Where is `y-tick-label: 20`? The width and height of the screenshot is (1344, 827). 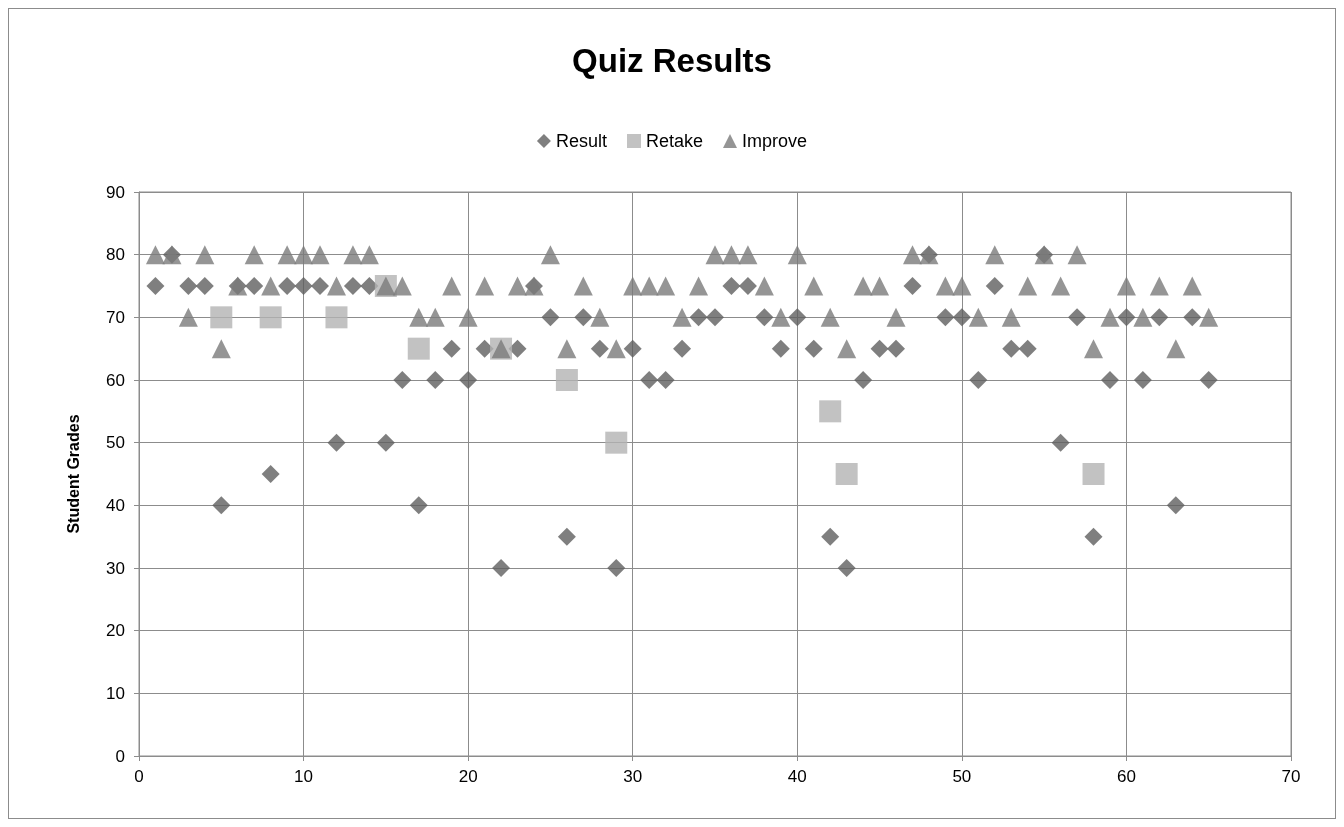
y-tick-label: 20 is located at coordinates (115, 631).